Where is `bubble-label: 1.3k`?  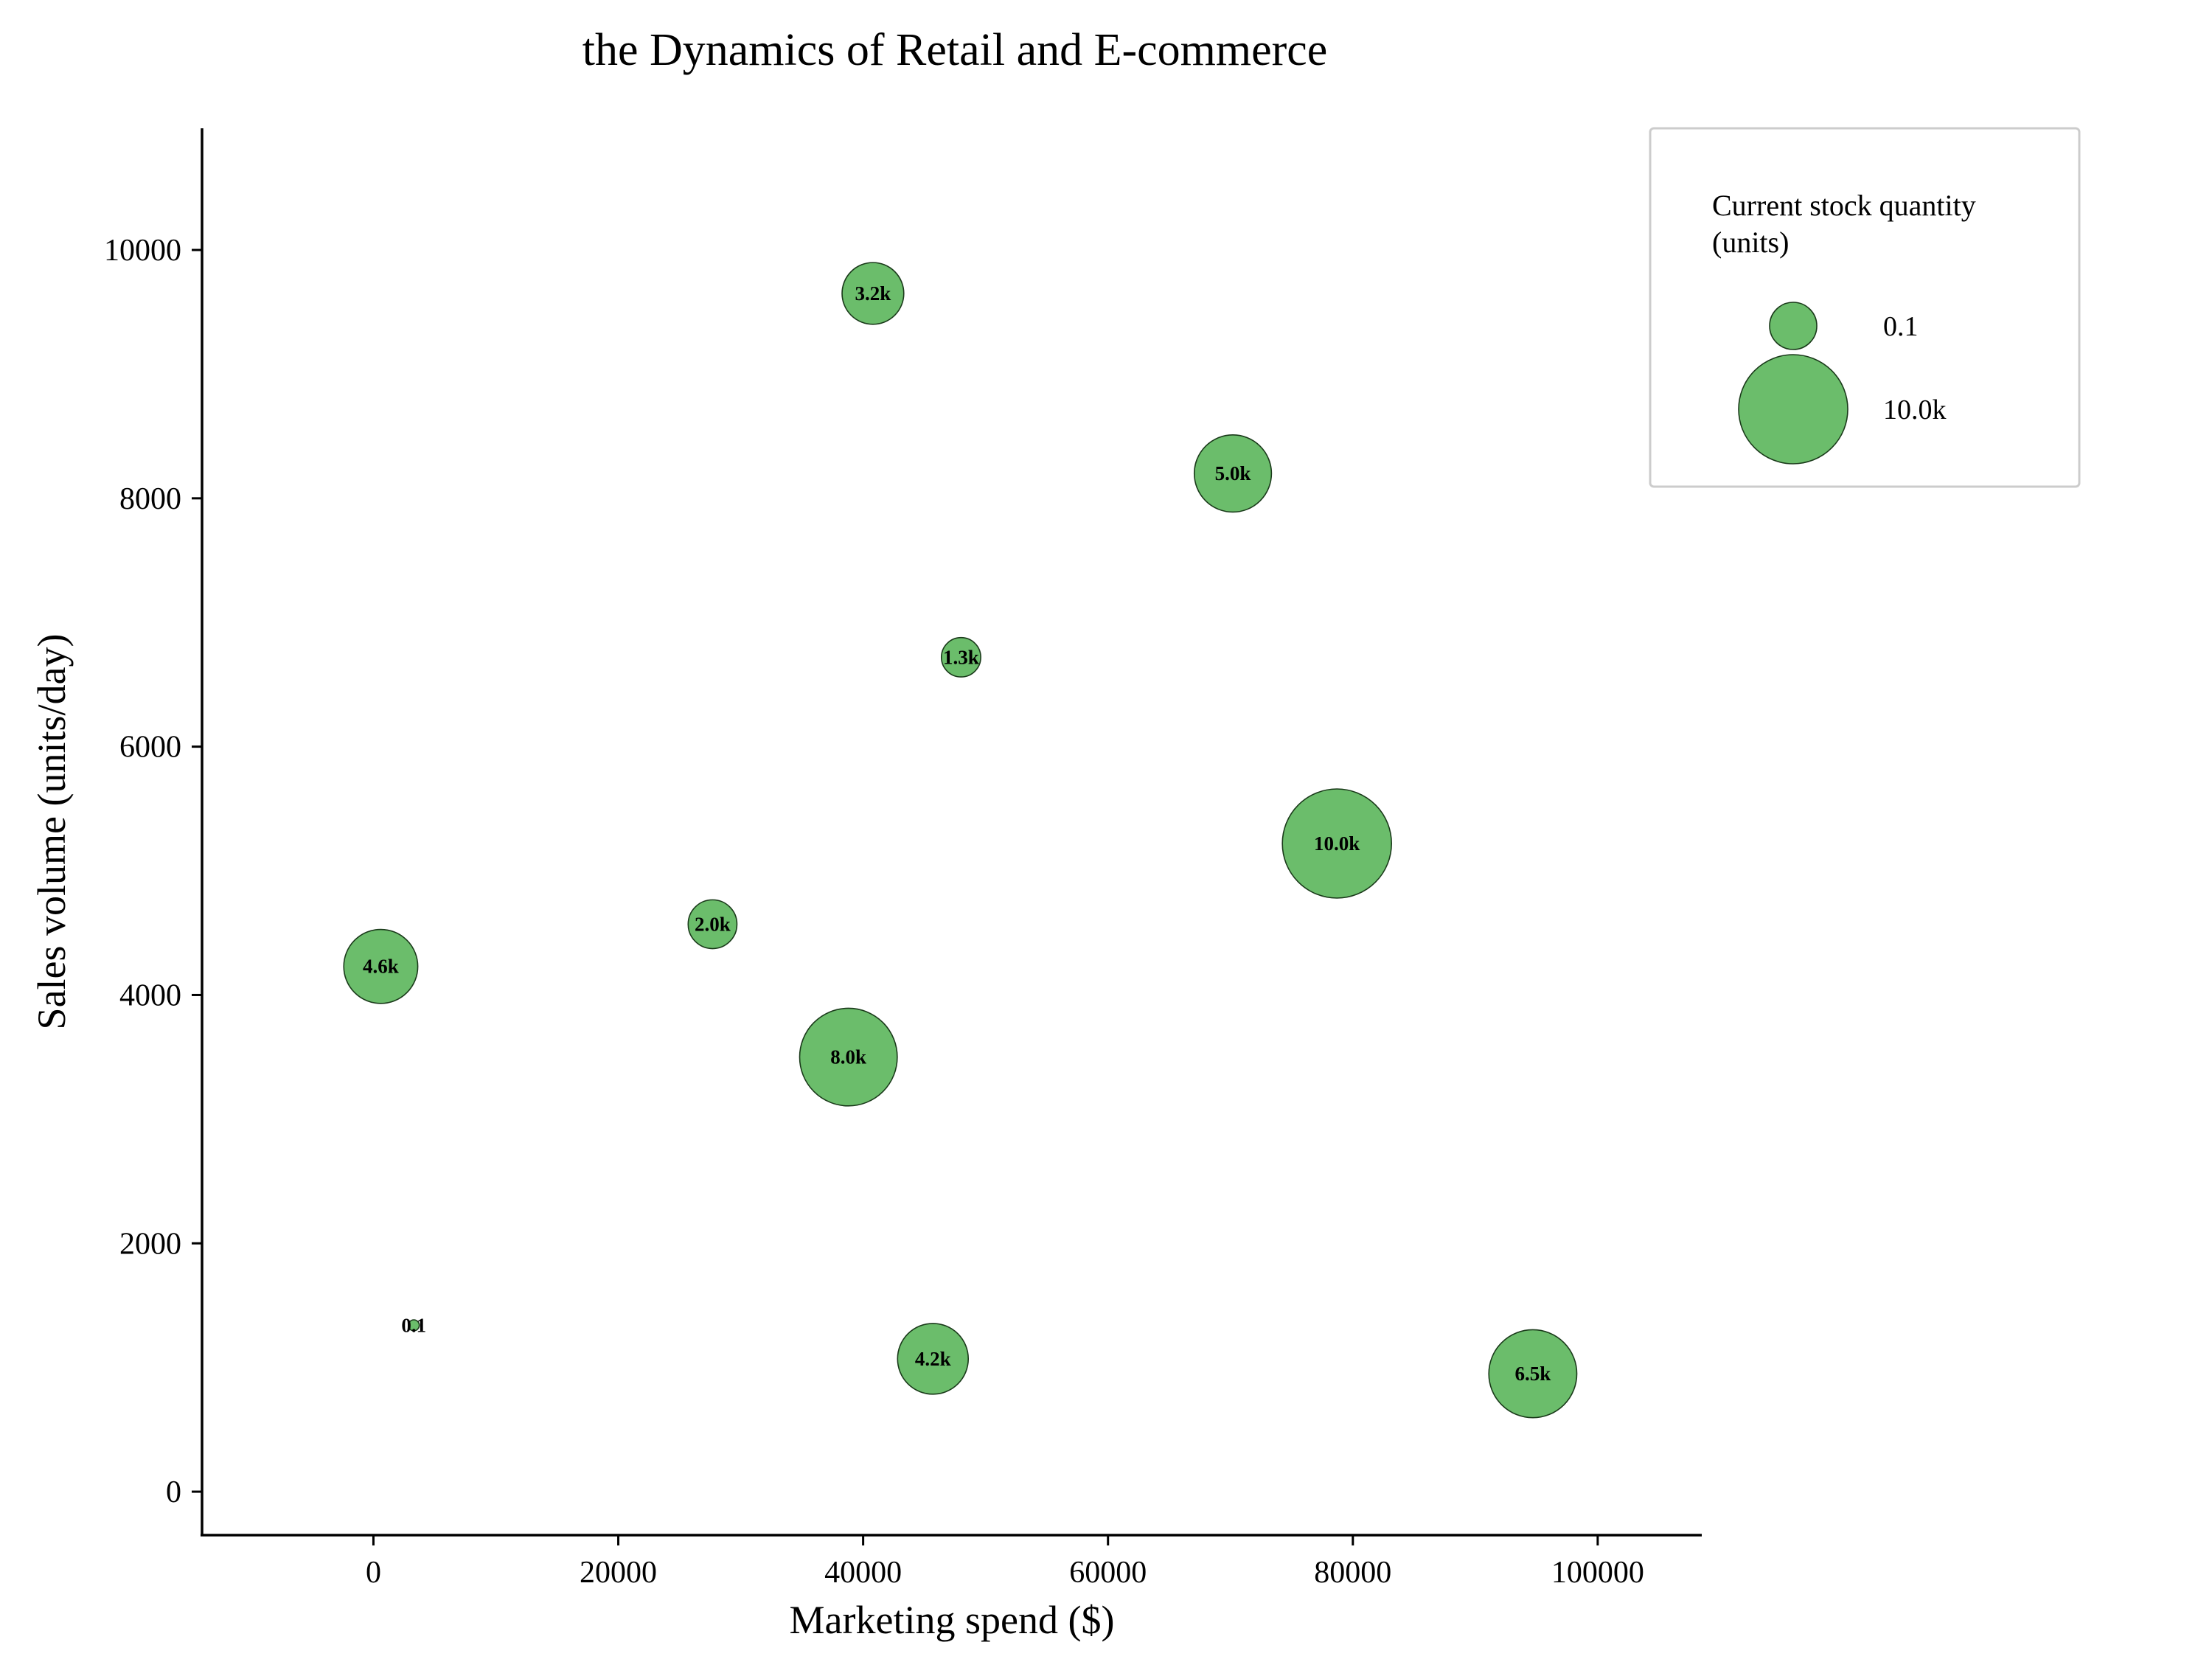 bubble-label: 1.3k is located at coordinates (961, 657).